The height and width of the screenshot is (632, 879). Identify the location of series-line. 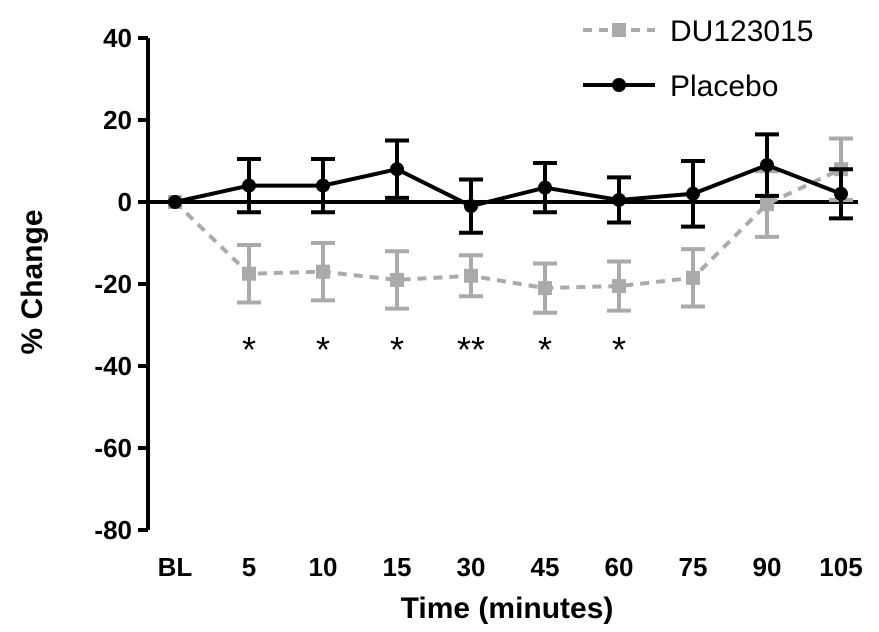
(508, 185).